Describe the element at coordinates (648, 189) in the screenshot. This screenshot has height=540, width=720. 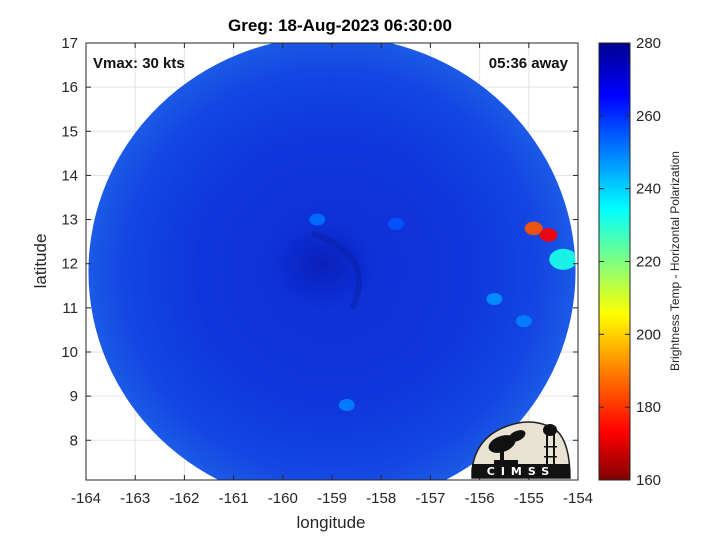
I see `colorbar-tick-label: 240` at that location.